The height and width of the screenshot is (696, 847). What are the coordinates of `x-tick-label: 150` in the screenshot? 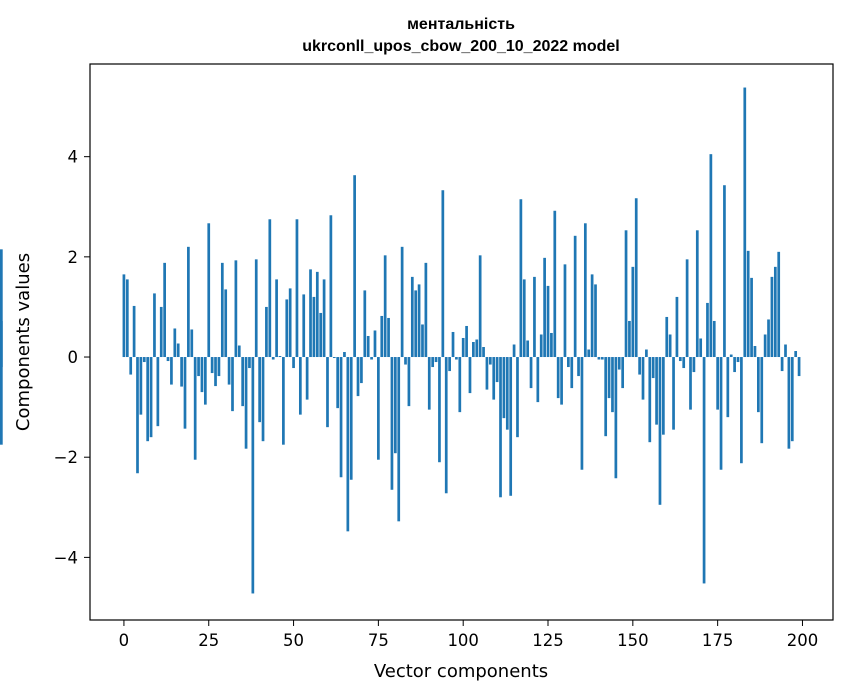 It's located at (633, 640).